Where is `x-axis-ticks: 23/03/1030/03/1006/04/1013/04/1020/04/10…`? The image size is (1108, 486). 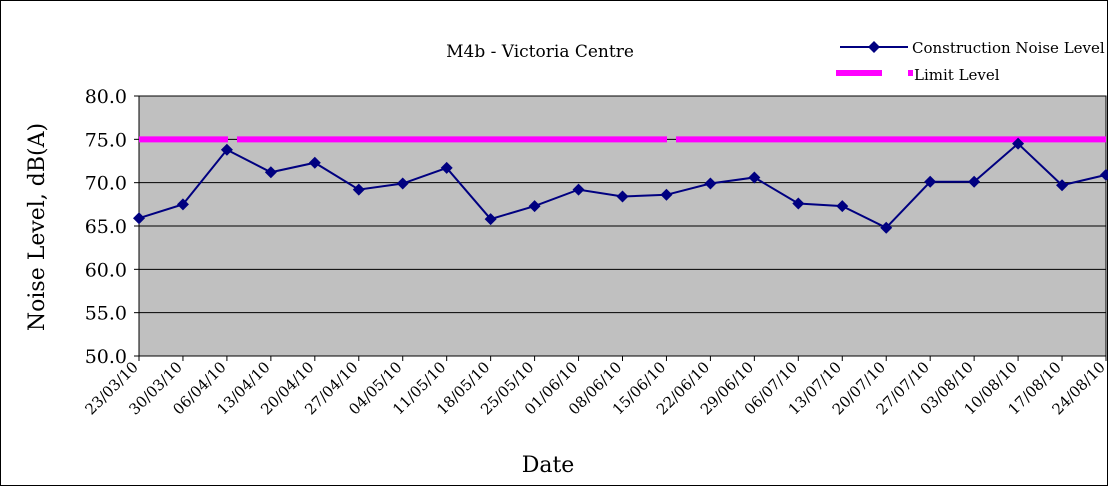 x-axis-ticks: 23/03/1030/03/1006/04/1013/04/1020/04/10… is located at coordinates (594, 387).